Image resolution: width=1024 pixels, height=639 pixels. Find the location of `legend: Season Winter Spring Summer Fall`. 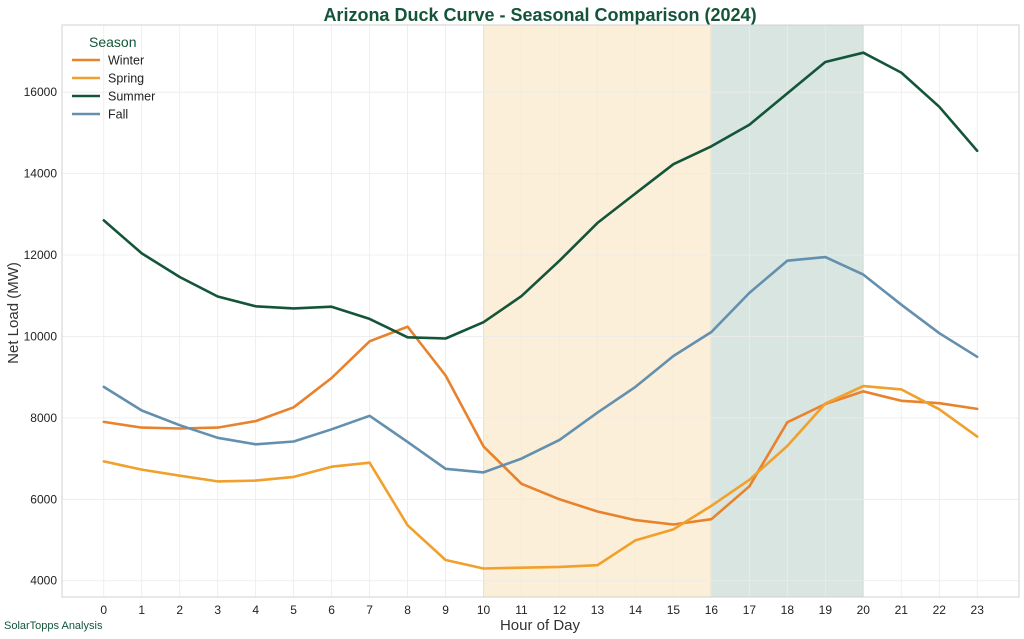

legend: Season Winter Spring Summer Fall is located at coordinates (113, 78).